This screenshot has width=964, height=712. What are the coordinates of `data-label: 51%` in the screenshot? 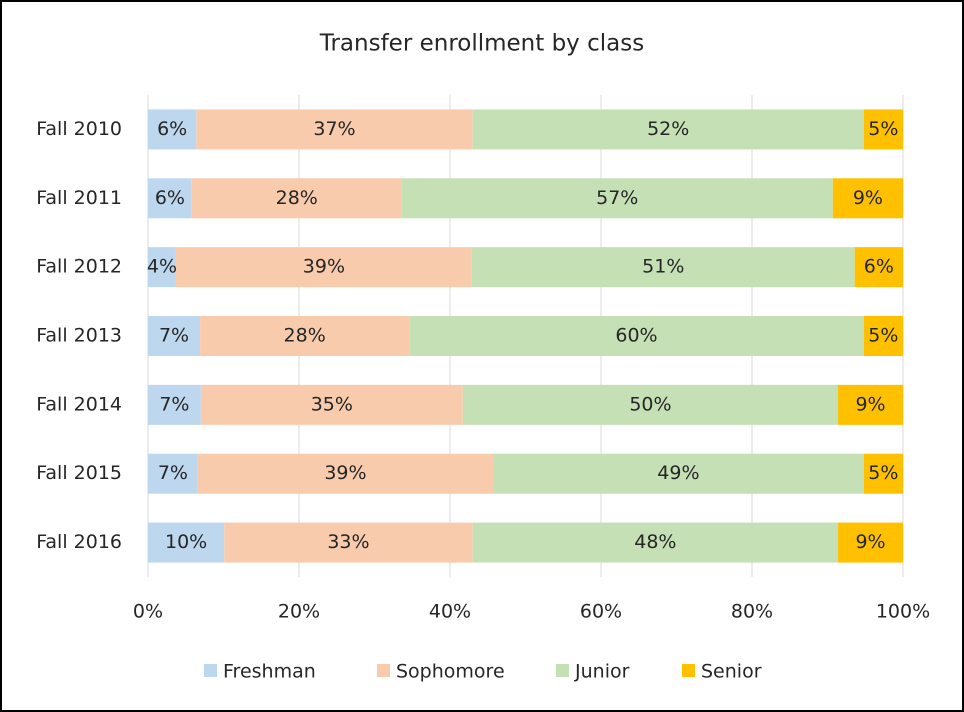 It's located at (663, 267).